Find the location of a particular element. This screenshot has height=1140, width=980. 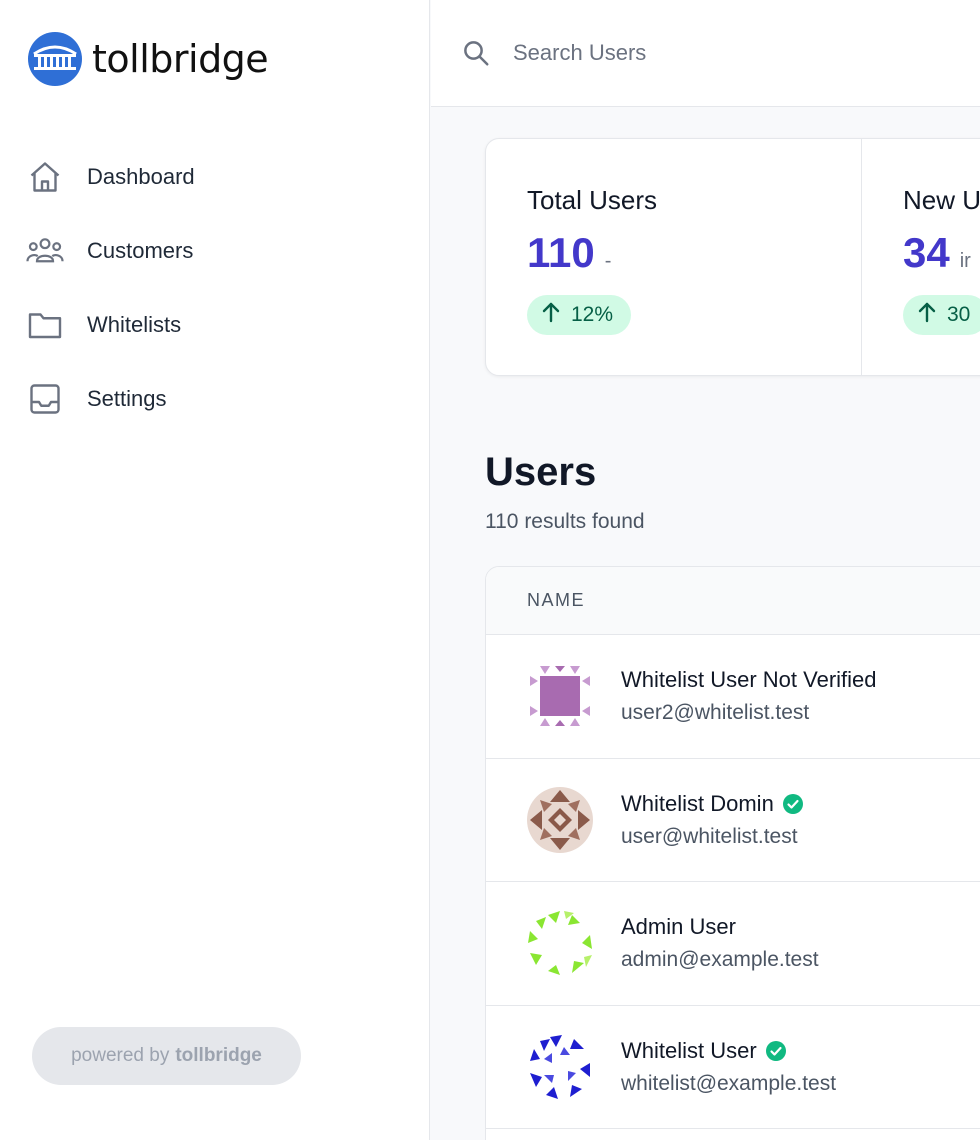

user-name-text: Whitelist User is located at coordinates (689, 1050).